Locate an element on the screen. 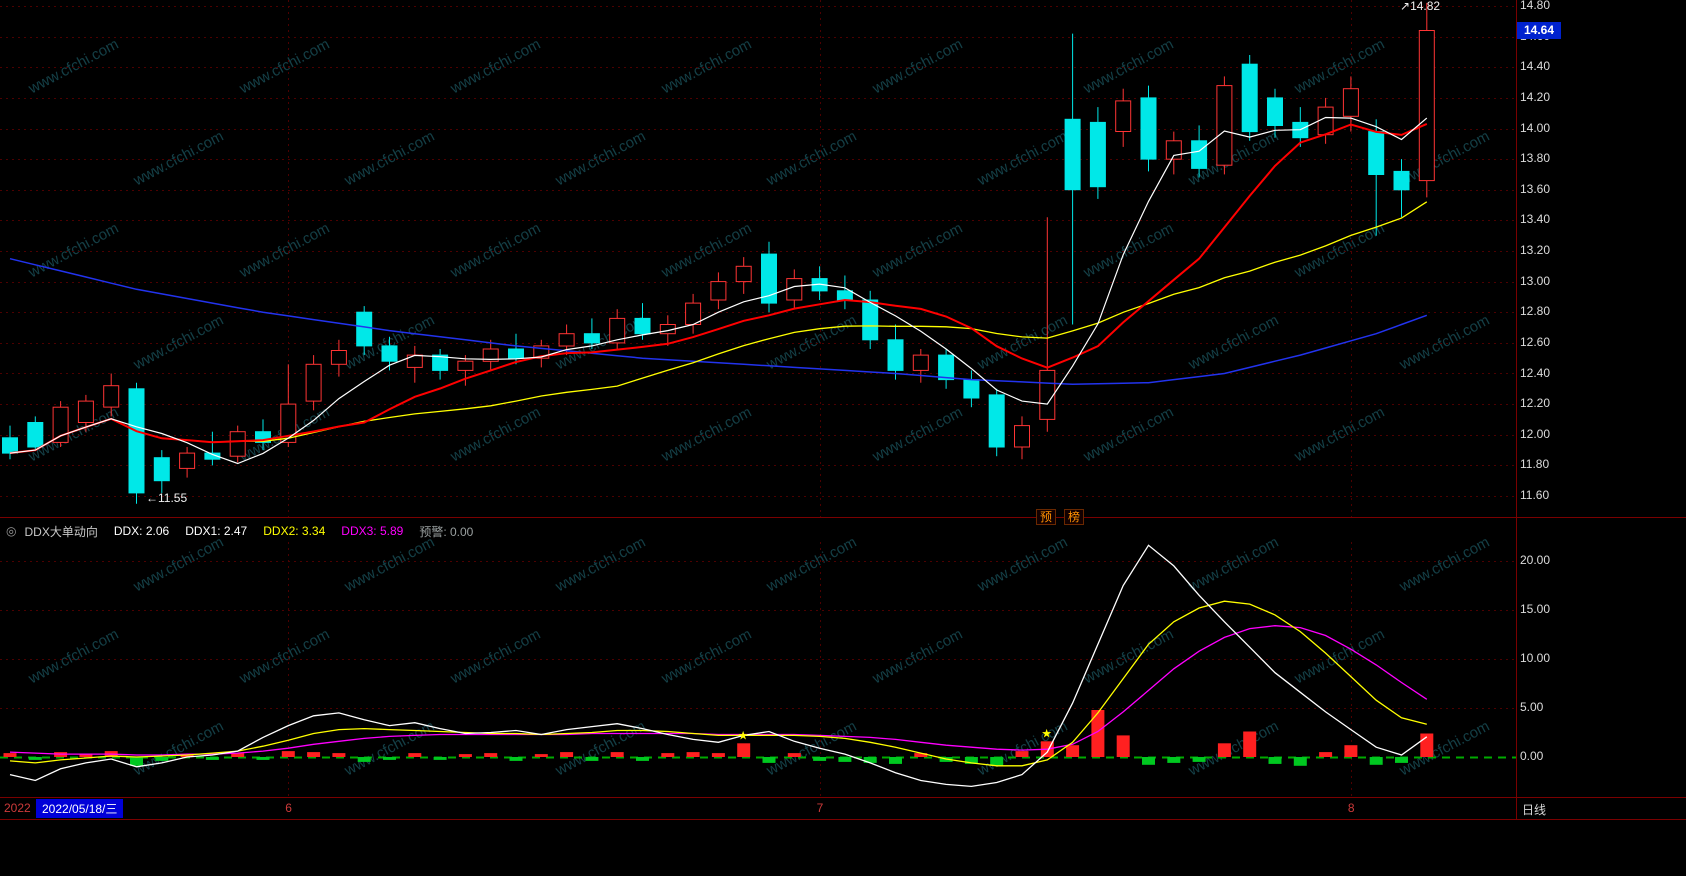  star-marker: ★ is located at coordinates (743, 735).